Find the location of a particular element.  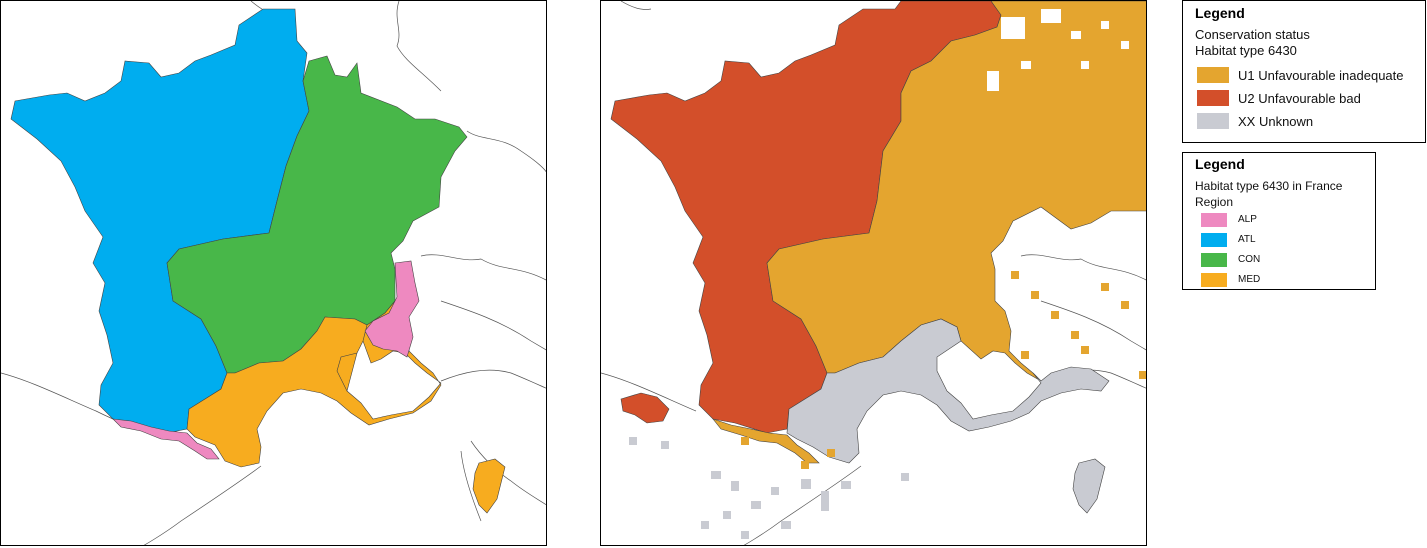

con-label: CON is located at coordinates (1249, 259).